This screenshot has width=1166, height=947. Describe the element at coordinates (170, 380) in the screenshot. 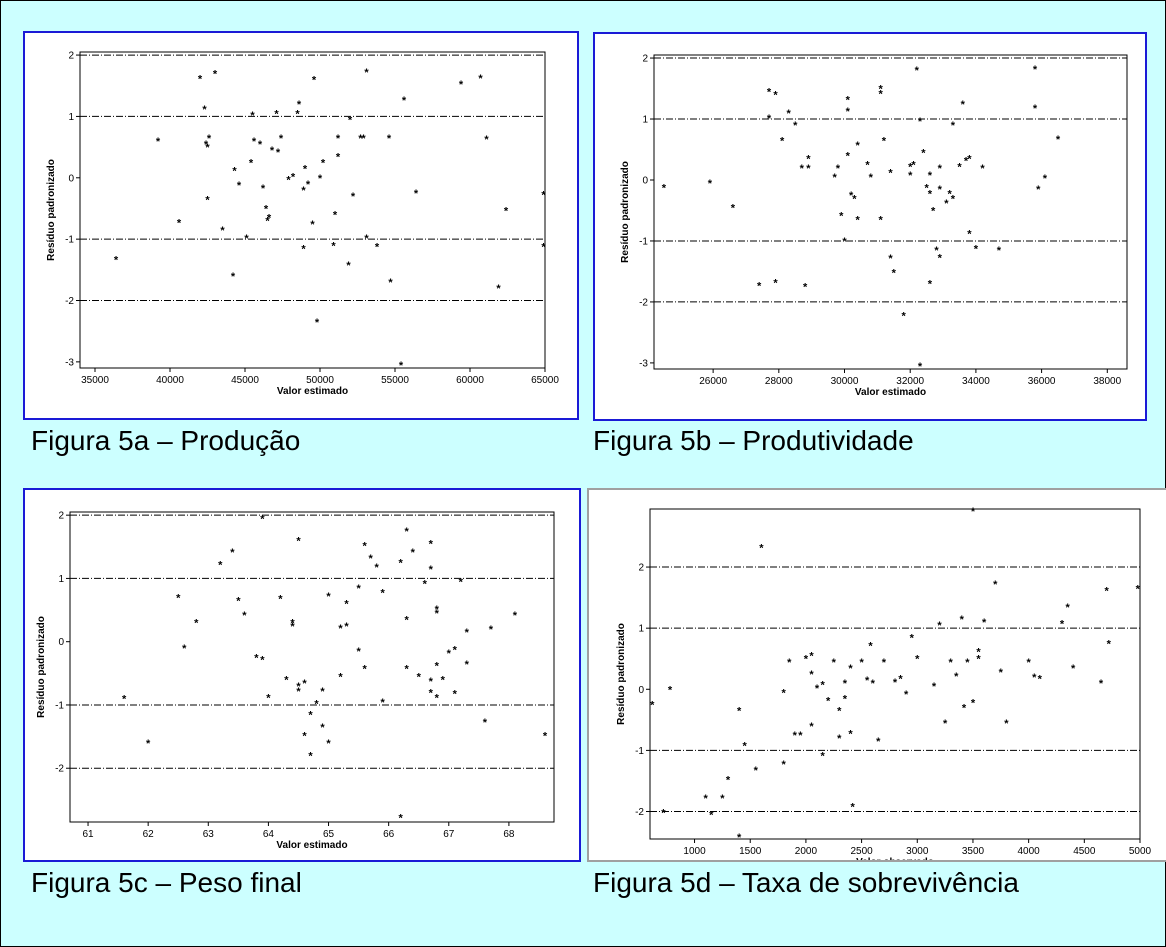

I see `x-tick-label: 40000` at that location.